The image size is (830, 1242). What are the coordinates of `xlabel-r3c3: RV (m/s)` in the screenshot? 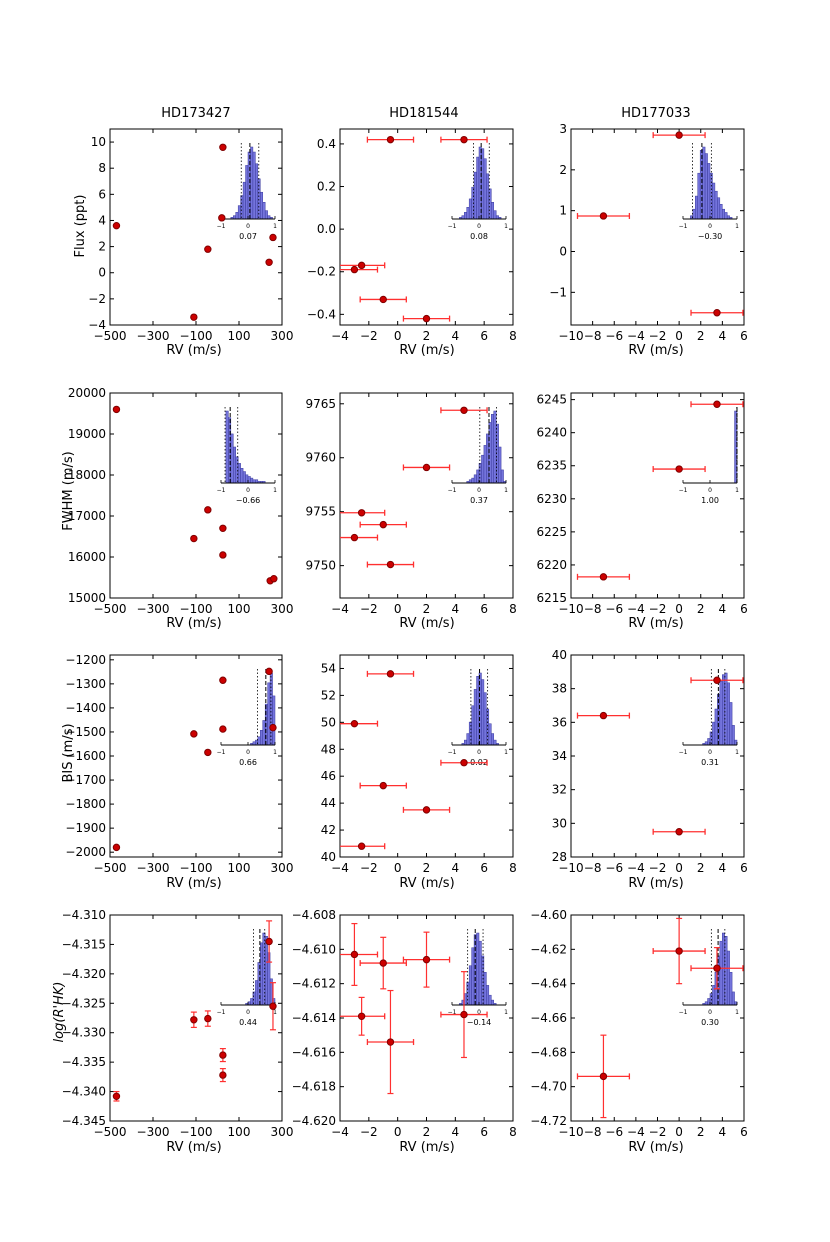 It's located at (655, 883).